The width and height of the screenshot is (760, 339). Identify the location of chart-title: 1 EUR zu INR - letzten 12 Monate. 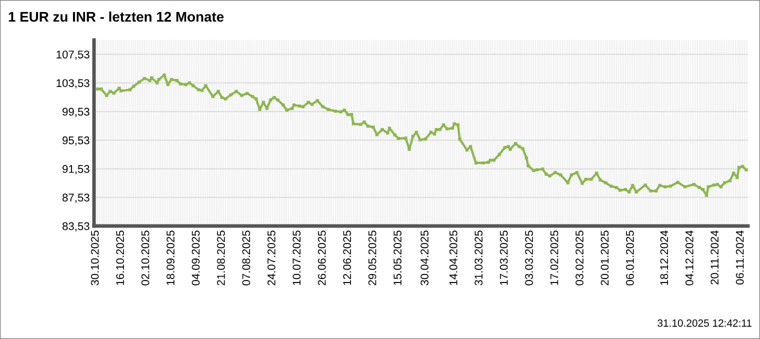
(116, 17).